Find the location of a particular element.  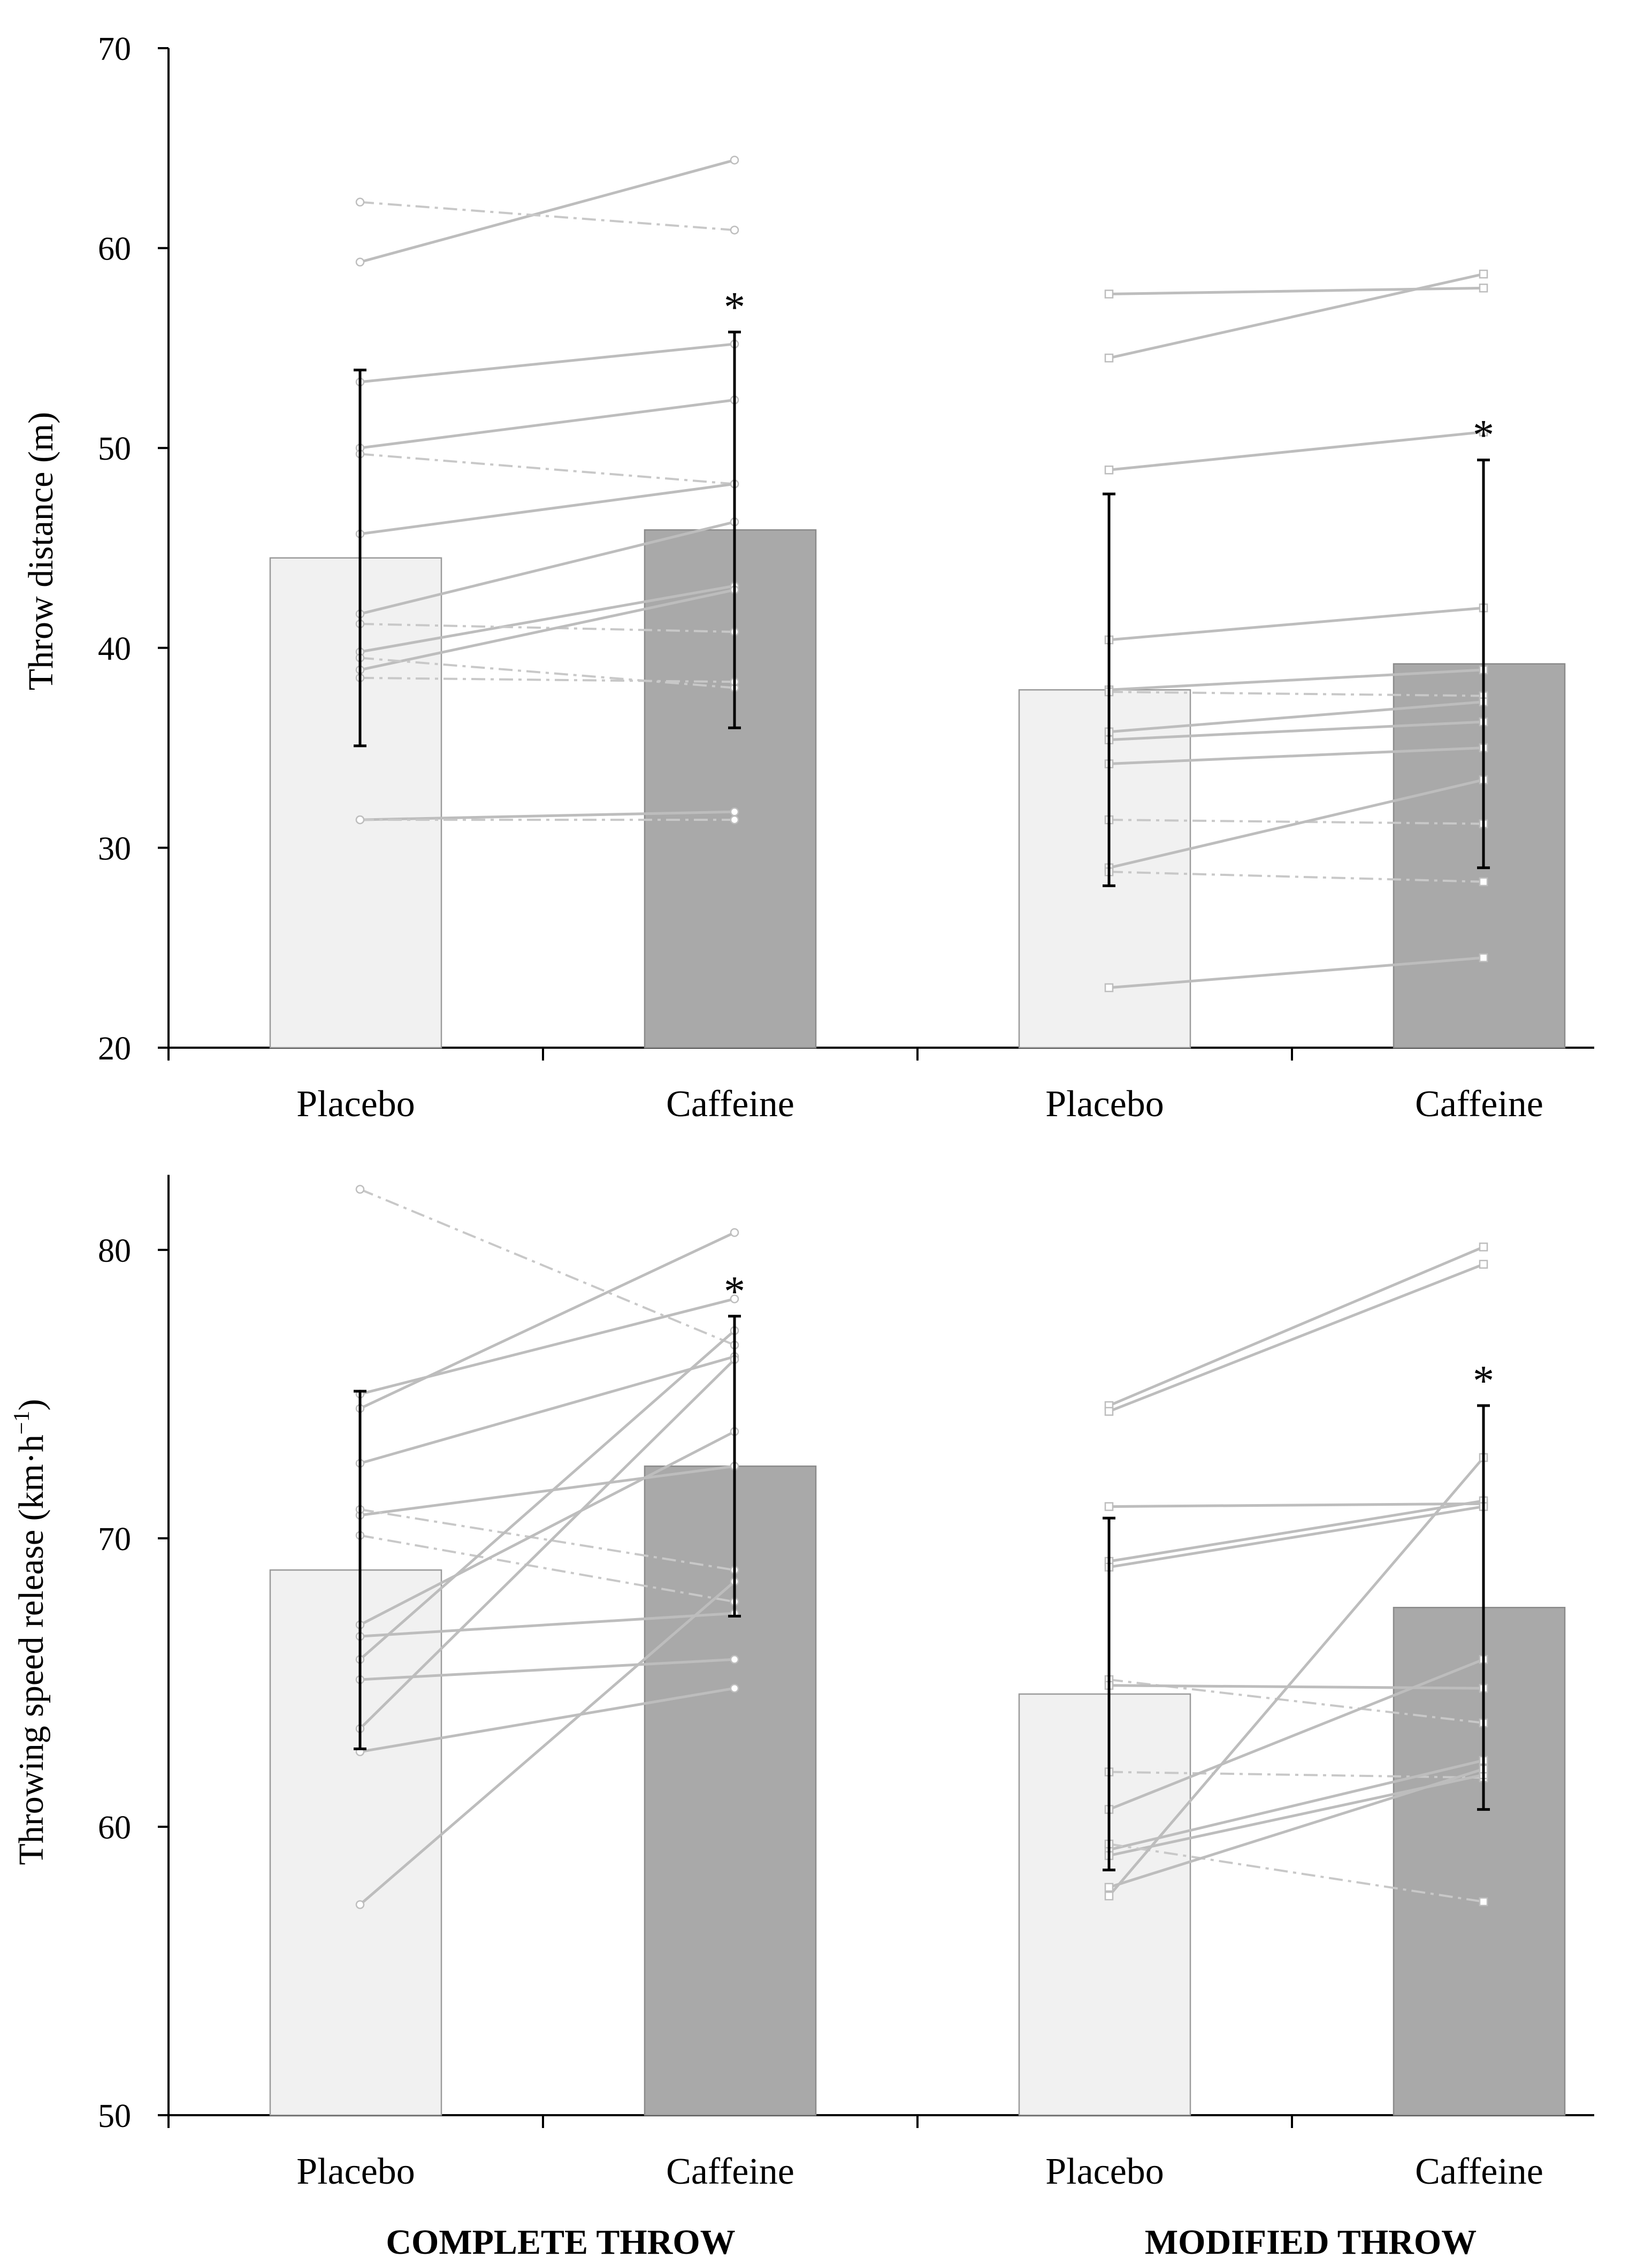

bot-ytick-label: 80 is located at coordinates (114, 1251).